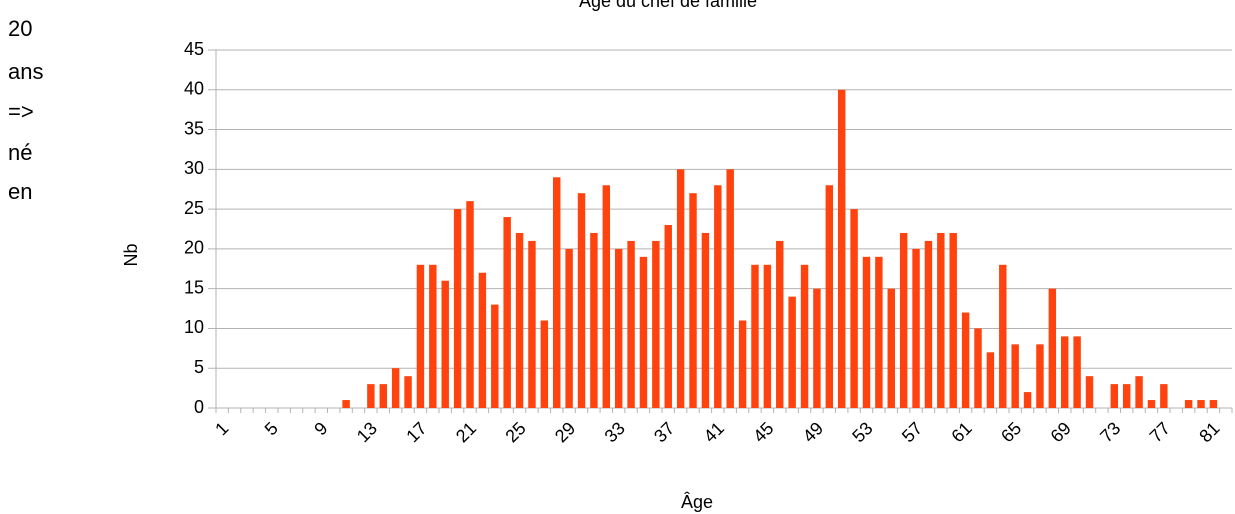 This screenshot has width=1235, height=514. Describe the element at coordinates (199, 407) in the screenshot. I see `y-tick-label: 0` at that location.